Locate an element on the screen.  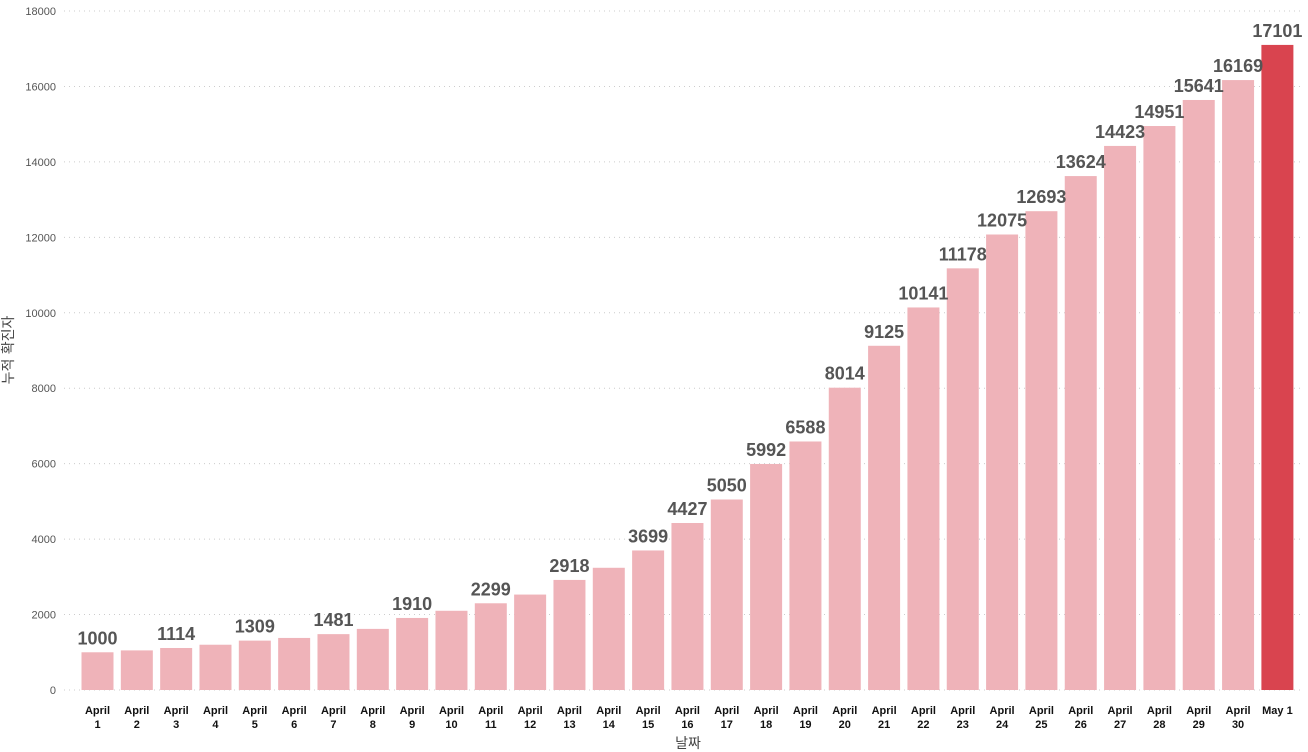
x-tick-label: April 29 is located at coordinates (1198, 718).